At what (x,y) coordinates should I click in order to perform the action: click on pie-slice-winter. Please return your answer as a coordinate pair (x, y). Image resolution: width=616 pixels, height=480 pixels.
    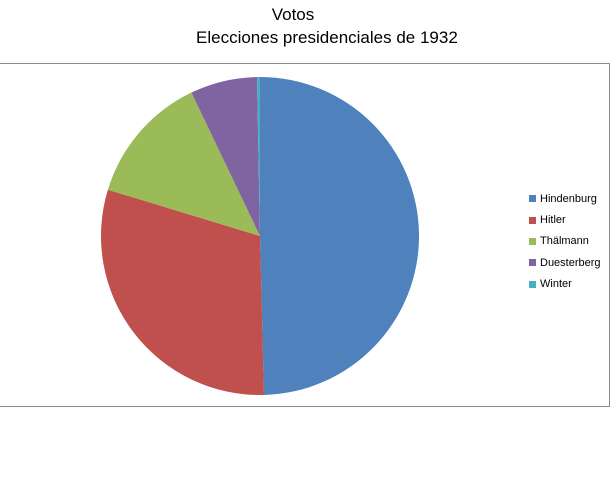
    Looking at the image, I should click on (258, 156).